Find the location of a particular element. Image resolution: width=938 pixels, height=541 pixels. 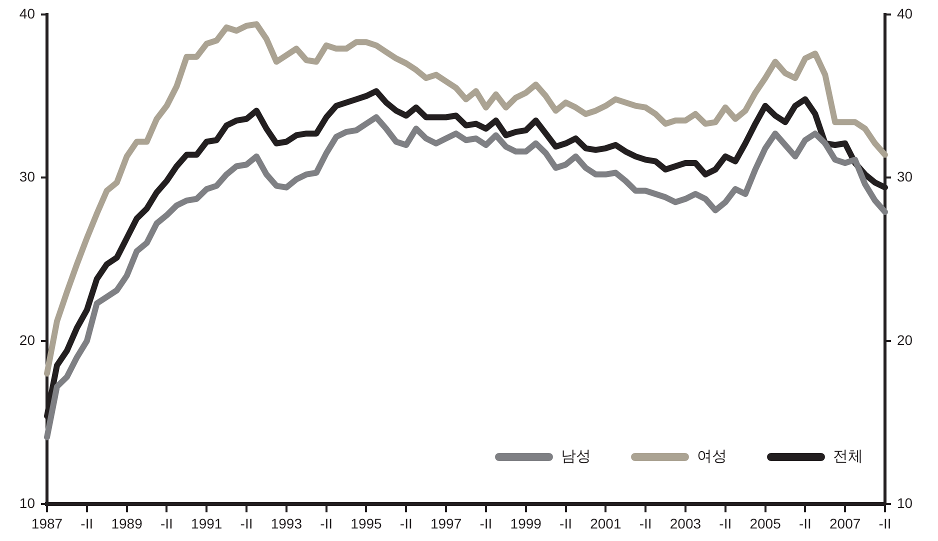

y-tick-label: 40 is located at coordinates (27, 13).